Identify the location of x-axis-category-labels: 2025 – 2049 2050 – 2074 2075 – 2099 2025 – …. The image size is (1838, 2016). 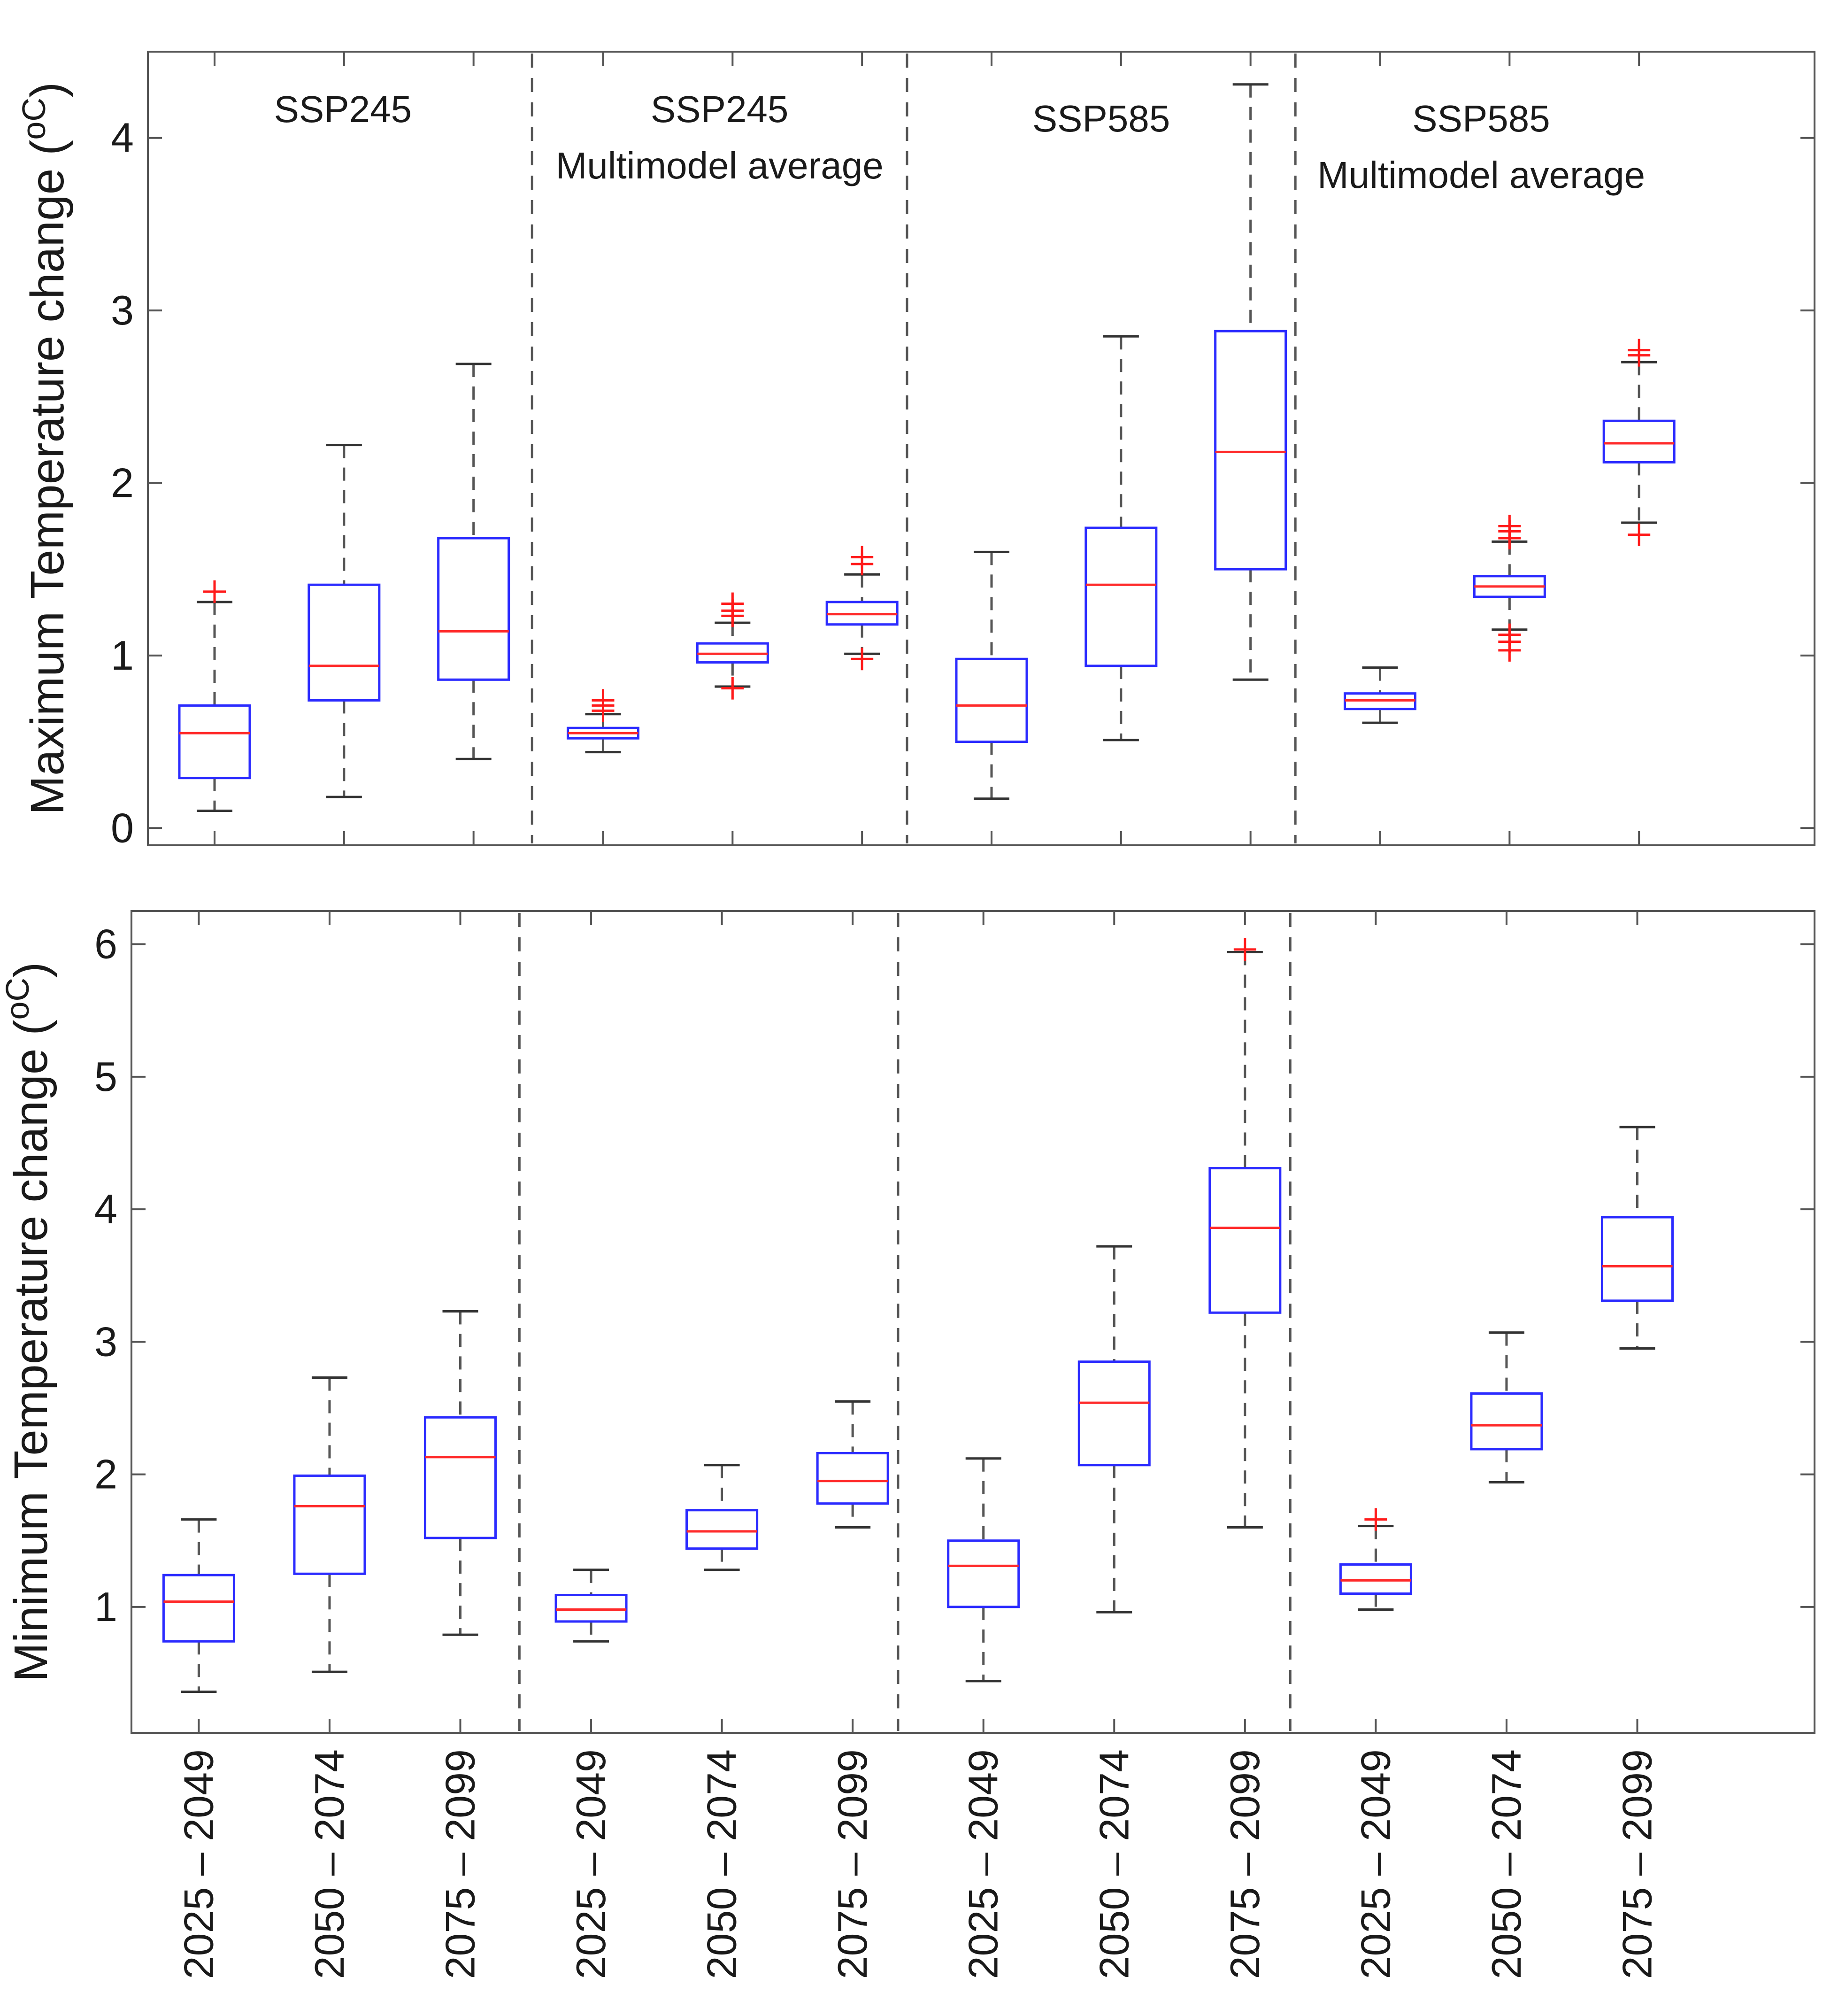
(917, 1864).